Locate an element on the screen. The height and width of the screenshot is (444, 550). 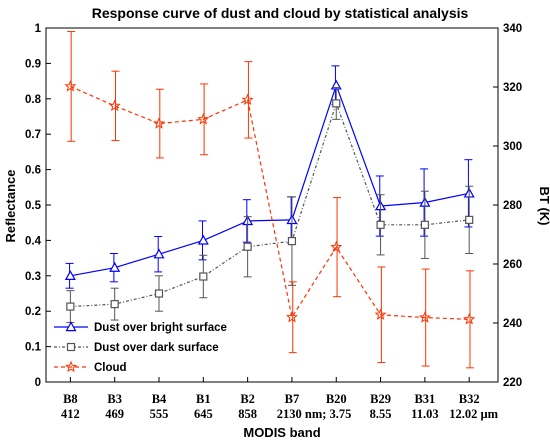
legend-label: Dust over bright surface is located at coordinates (160, 328).